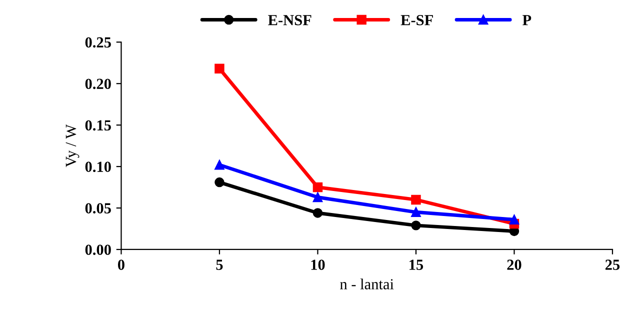 This screenshot has width=638, height=324. I want to click on x-tick-label: 10, so click(318, 265).